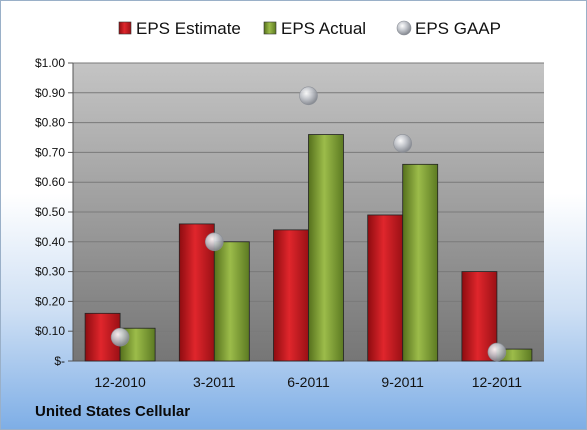 The image size is (587, 430). I want to click on y-tick-label: $0.70, so click(50, 152).